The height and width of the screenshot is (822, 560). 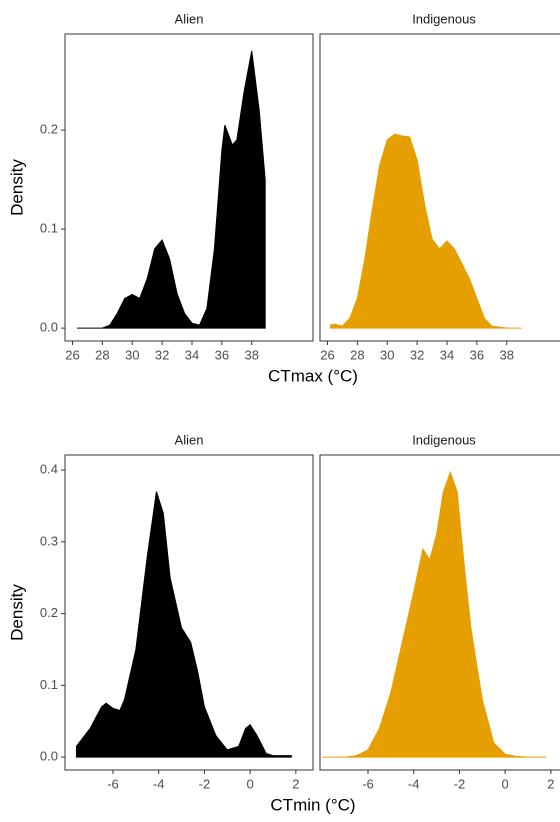 I want to click on x-axis-title: CTmin (°C), so click(x=312, y=804).